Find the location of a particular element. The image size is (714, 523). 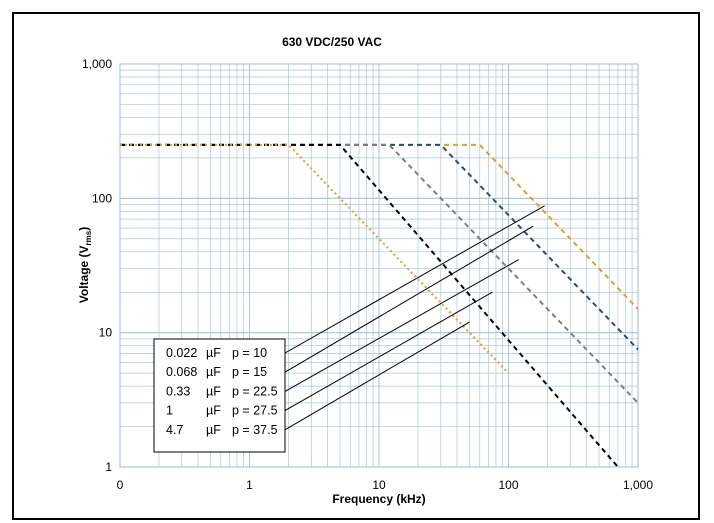

legend-cap-value: 0.022 is located at coordinates (181, 353).